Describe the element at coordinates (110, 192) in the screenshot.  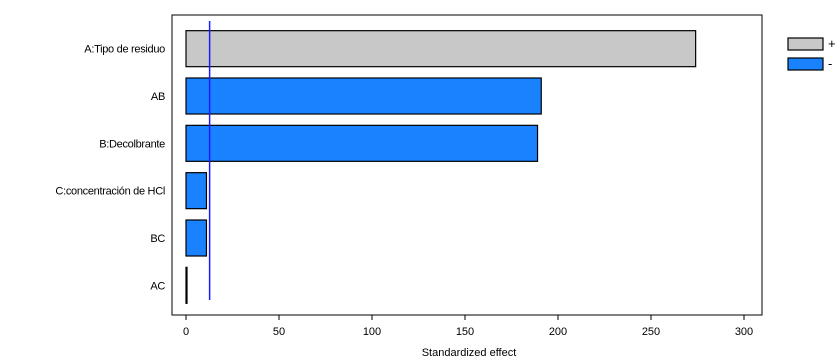
I see `category-label: C:concentración de HCl` at that location.